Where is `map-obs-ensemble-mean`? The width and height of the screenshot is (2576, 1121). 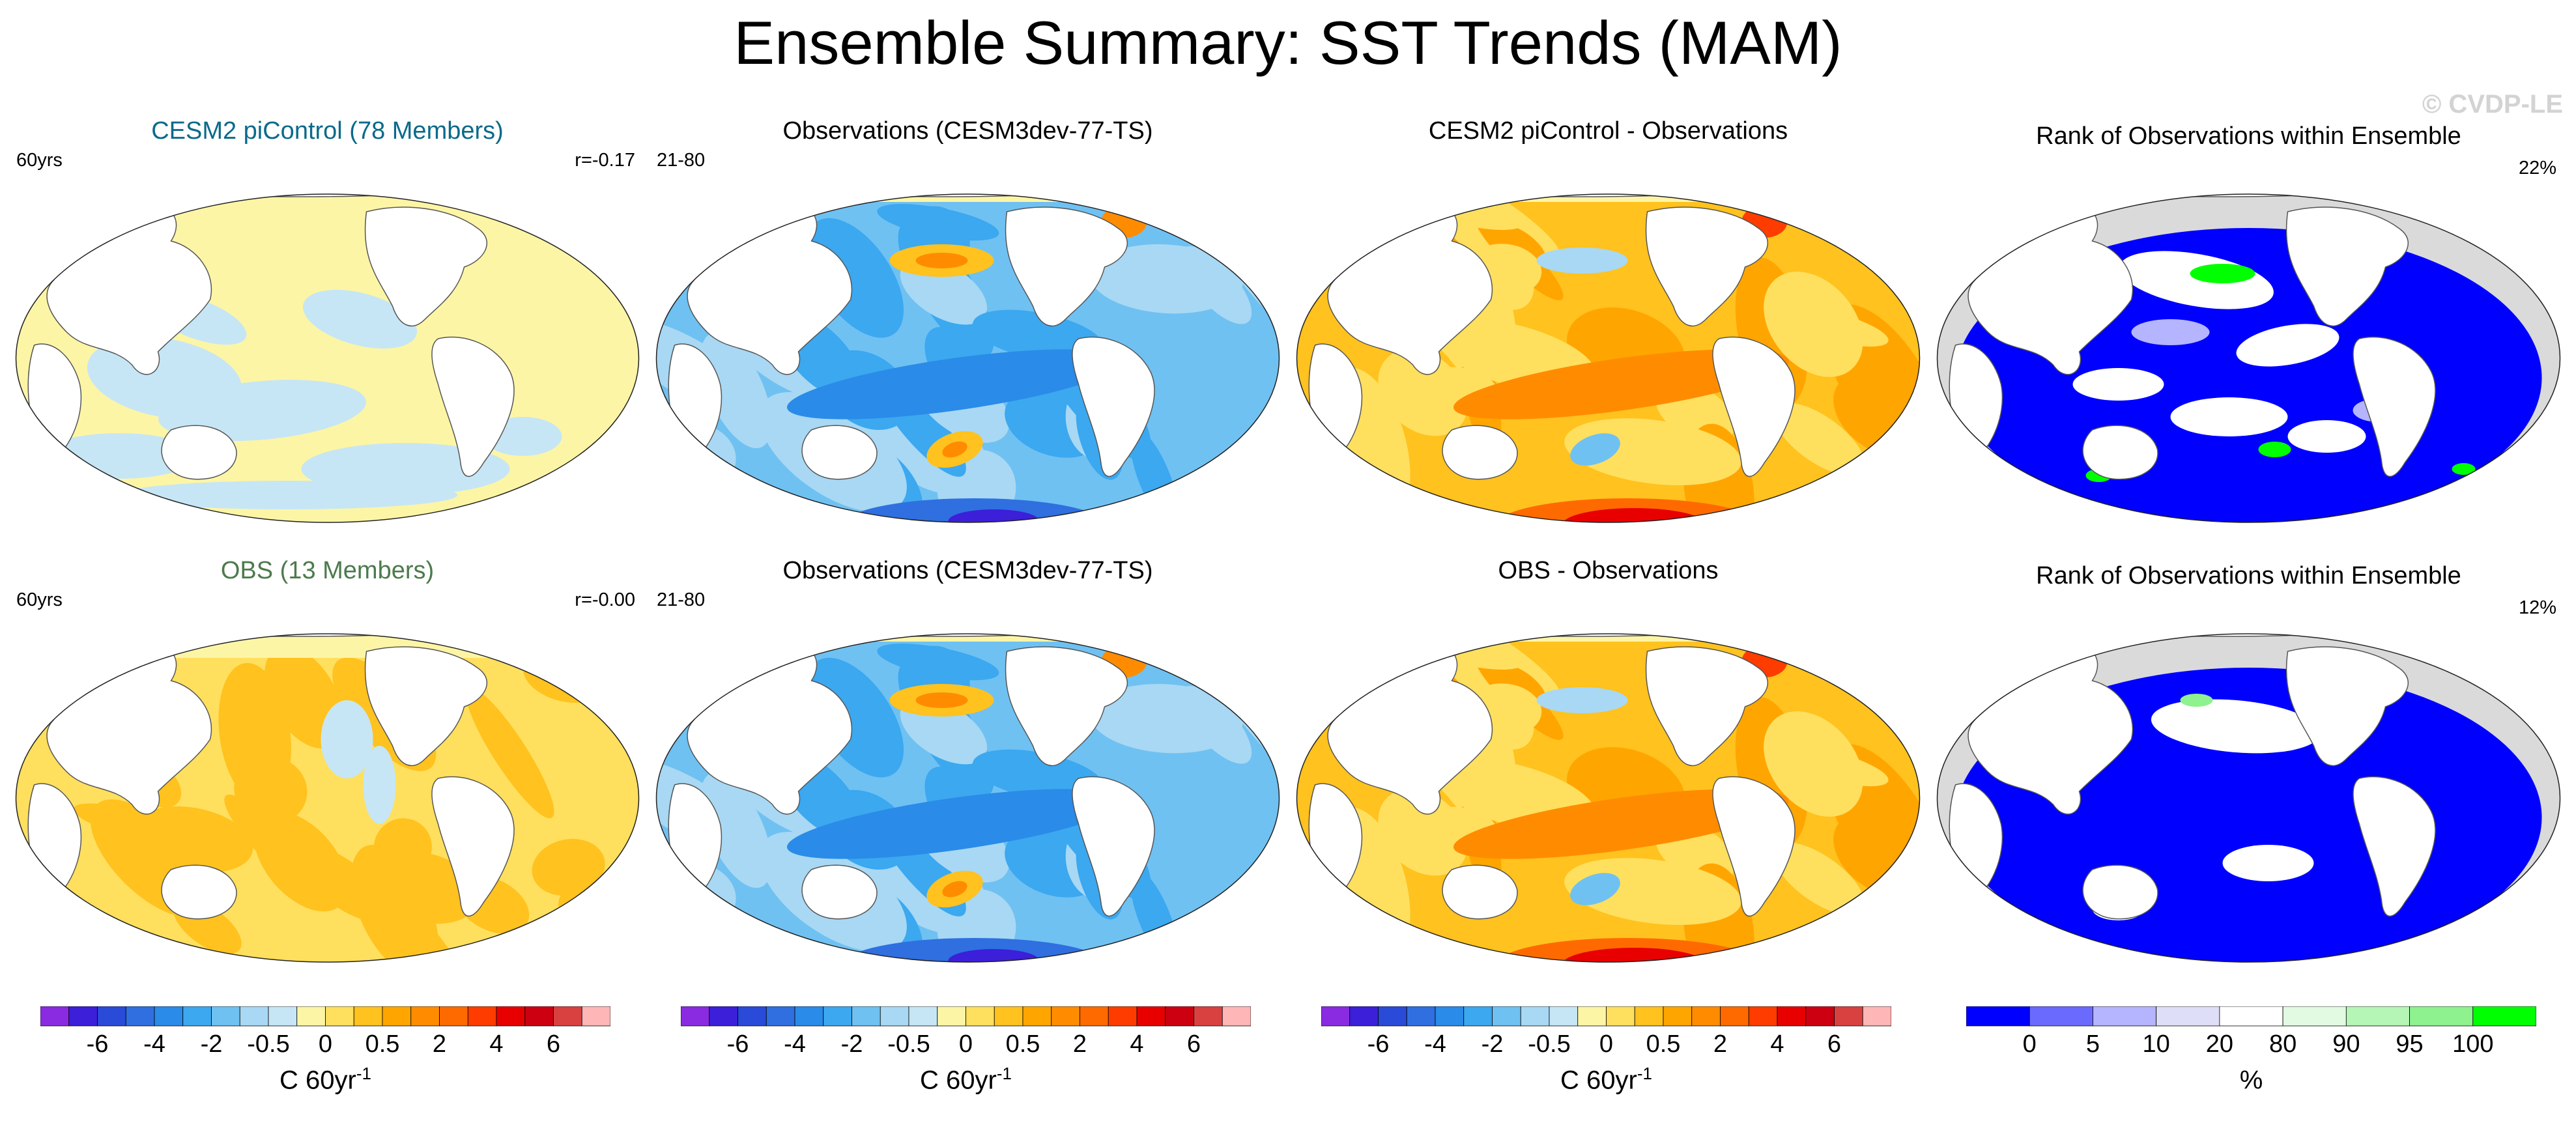
map-obs-ensemble-mean is located at coordinates (327, 798).